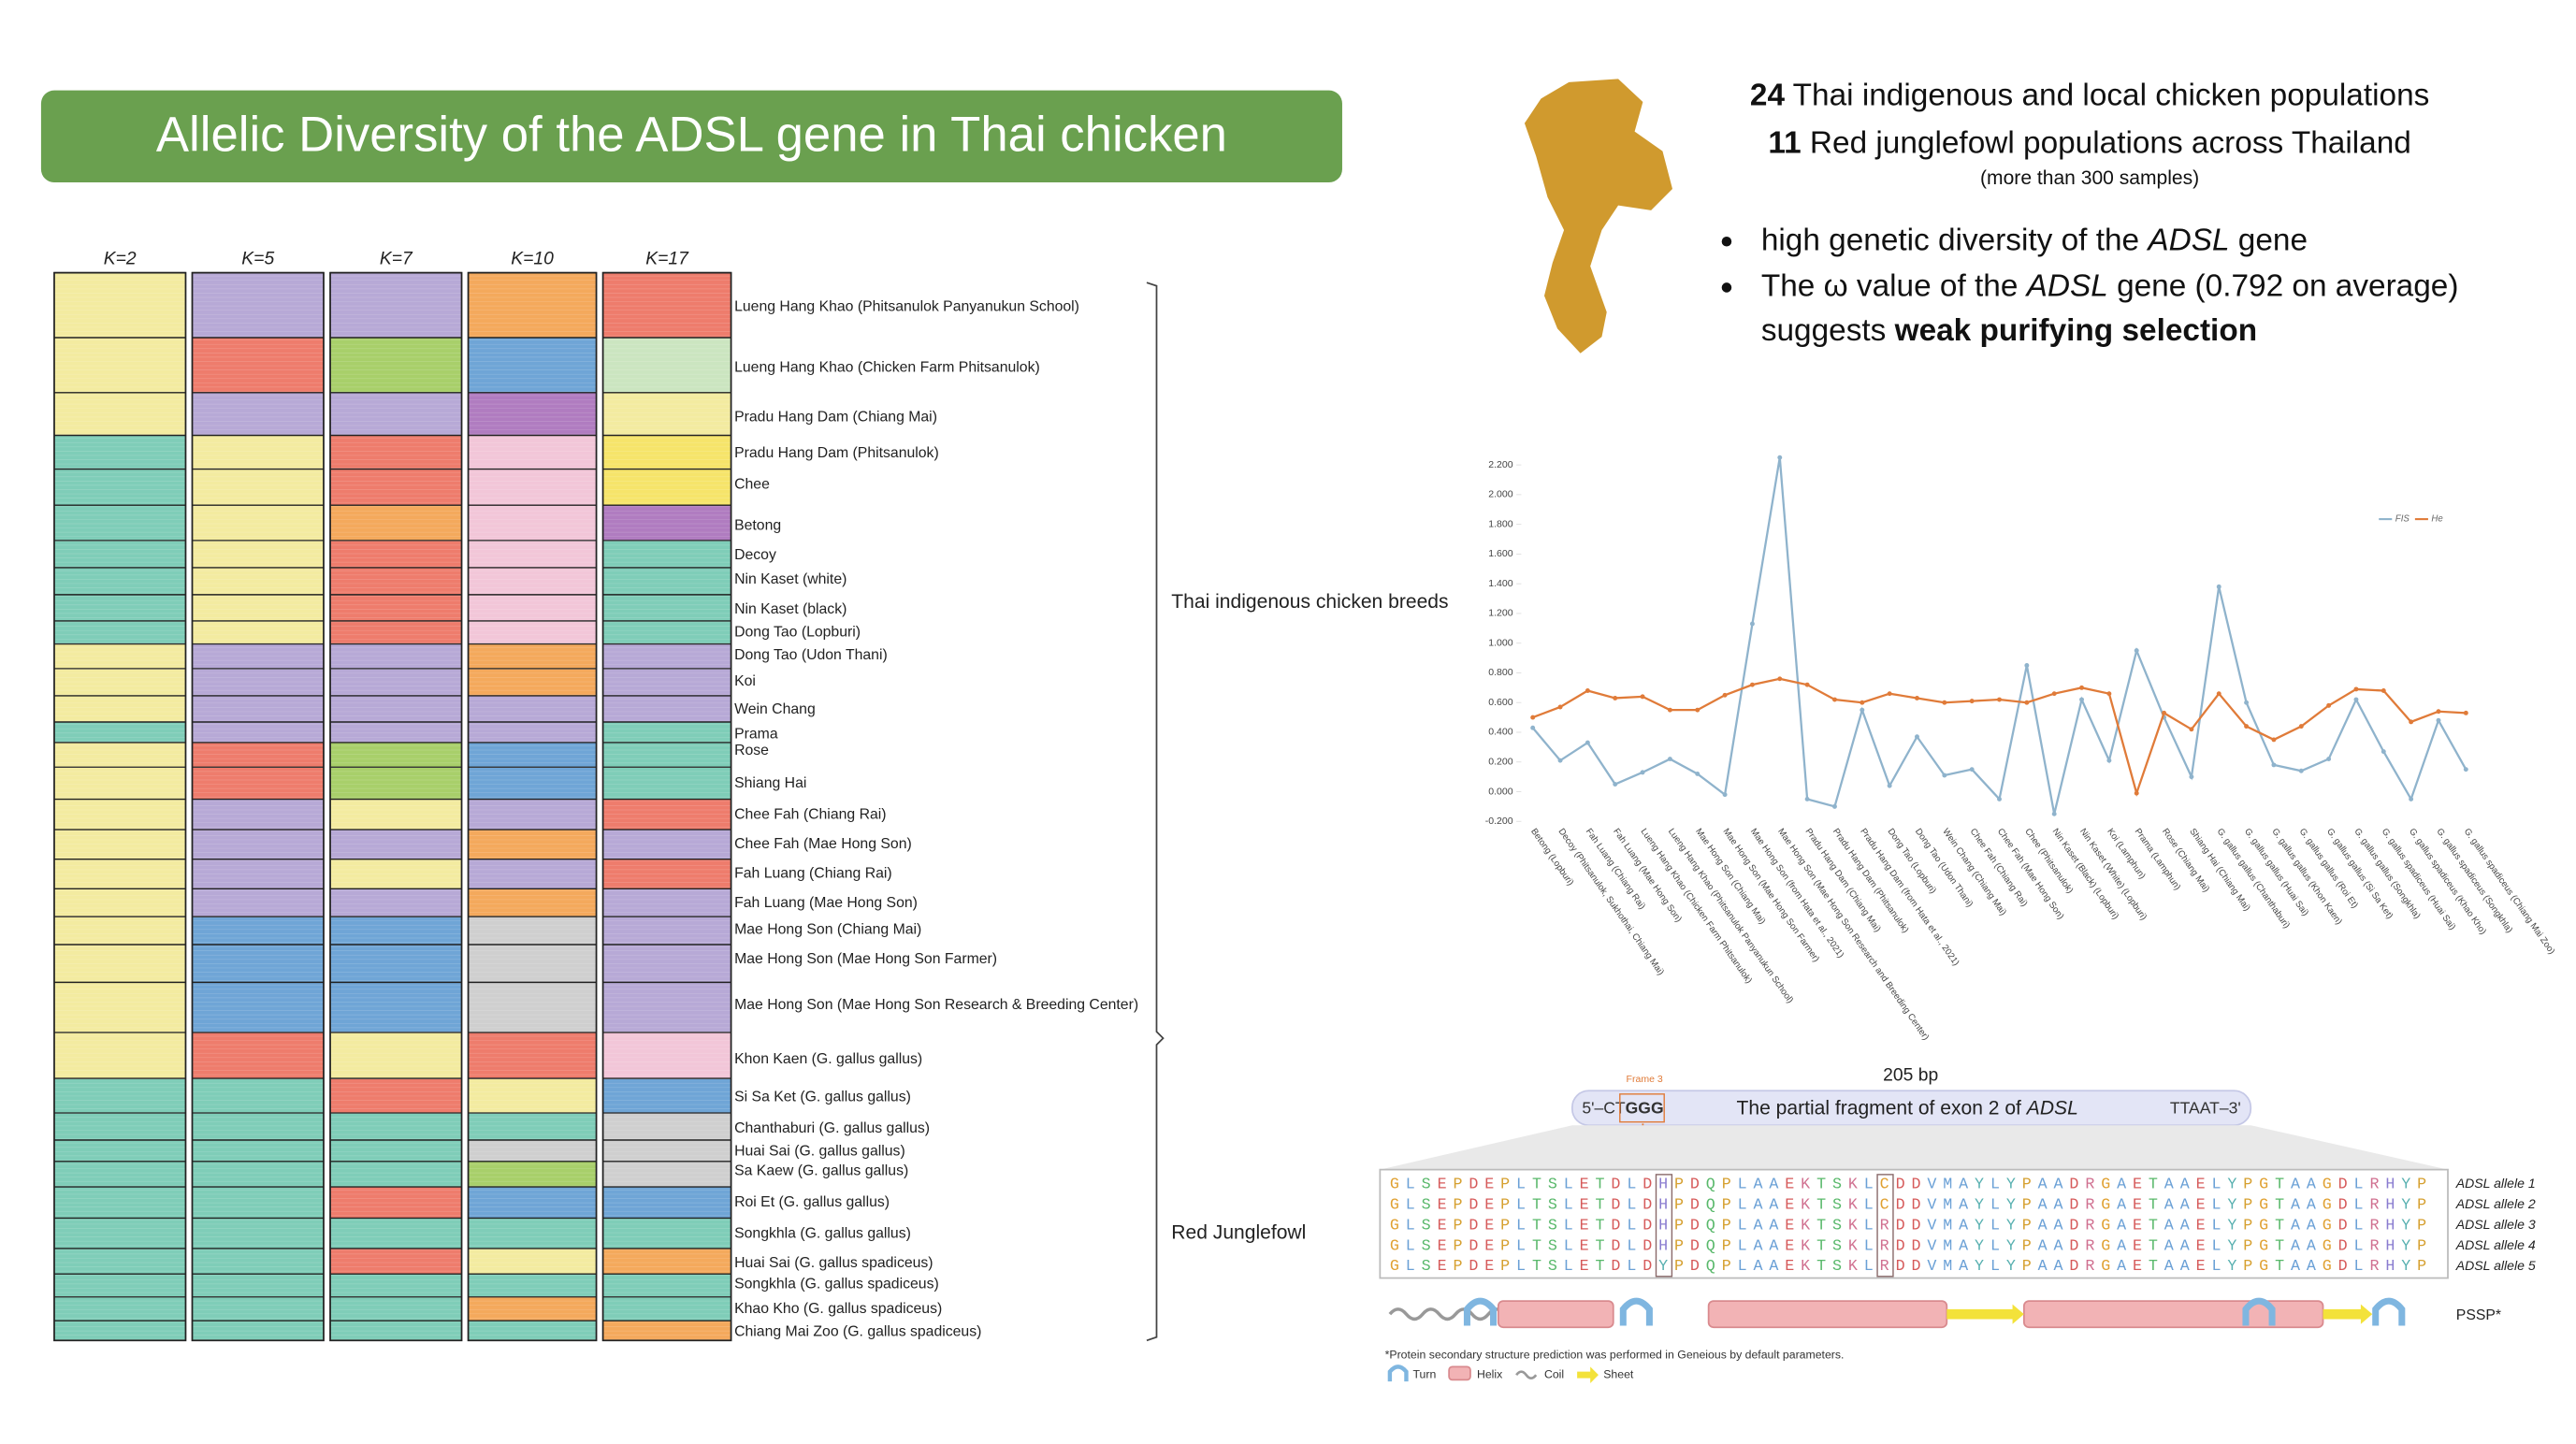 This screenshot has height=1444, width=2576. Describe the element at coordinates (2034, 240) in the screenshot. I see `bullet-text: high genetic diversity of the ADSL gene` at that location.